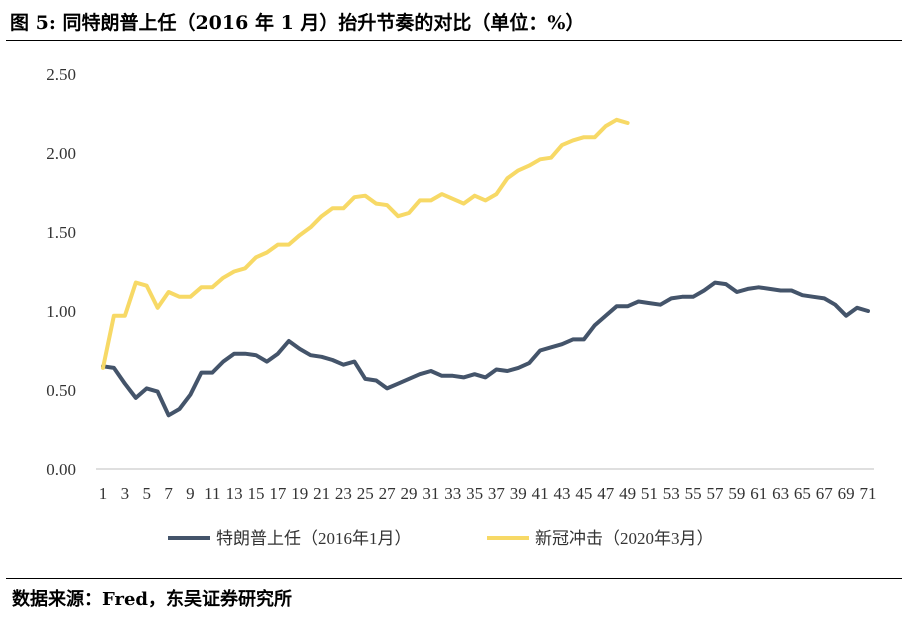 Image resolution: width=909 pixels, height=619 pixels. I want to click on y-tick-label-4: 2.00, so click(61, 153).